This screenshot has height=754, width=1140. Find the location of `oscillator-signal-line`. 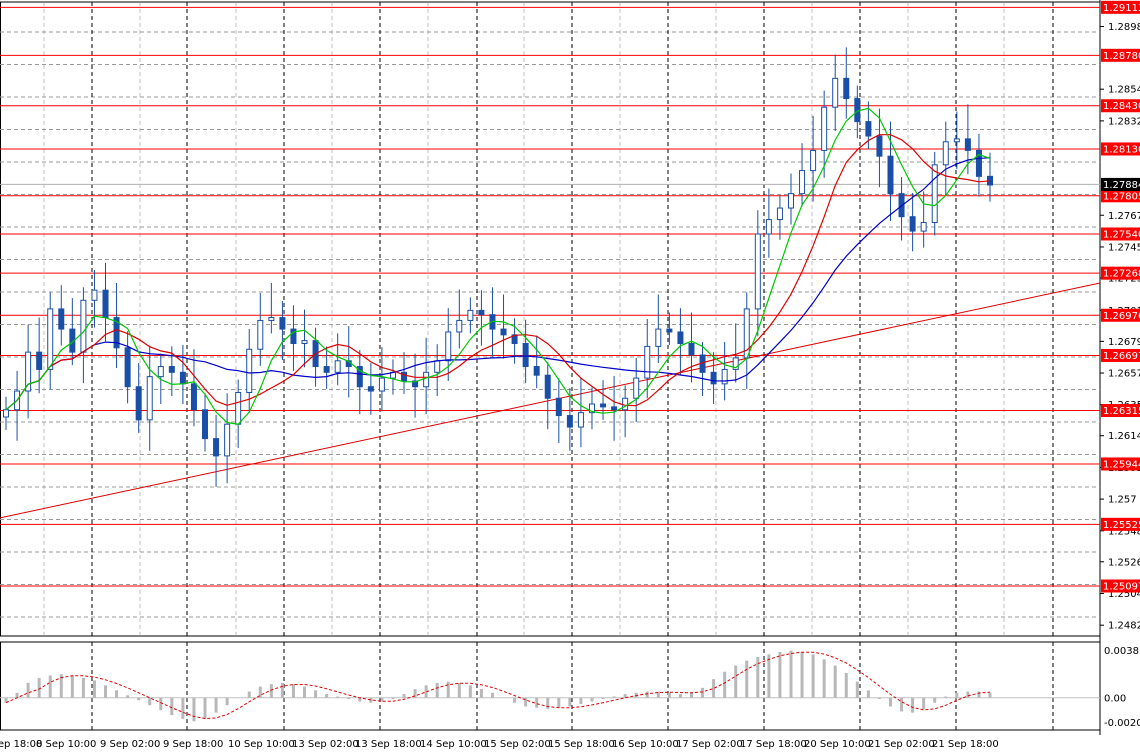

oscillator-signal-line is located at coordinates (498, 685).